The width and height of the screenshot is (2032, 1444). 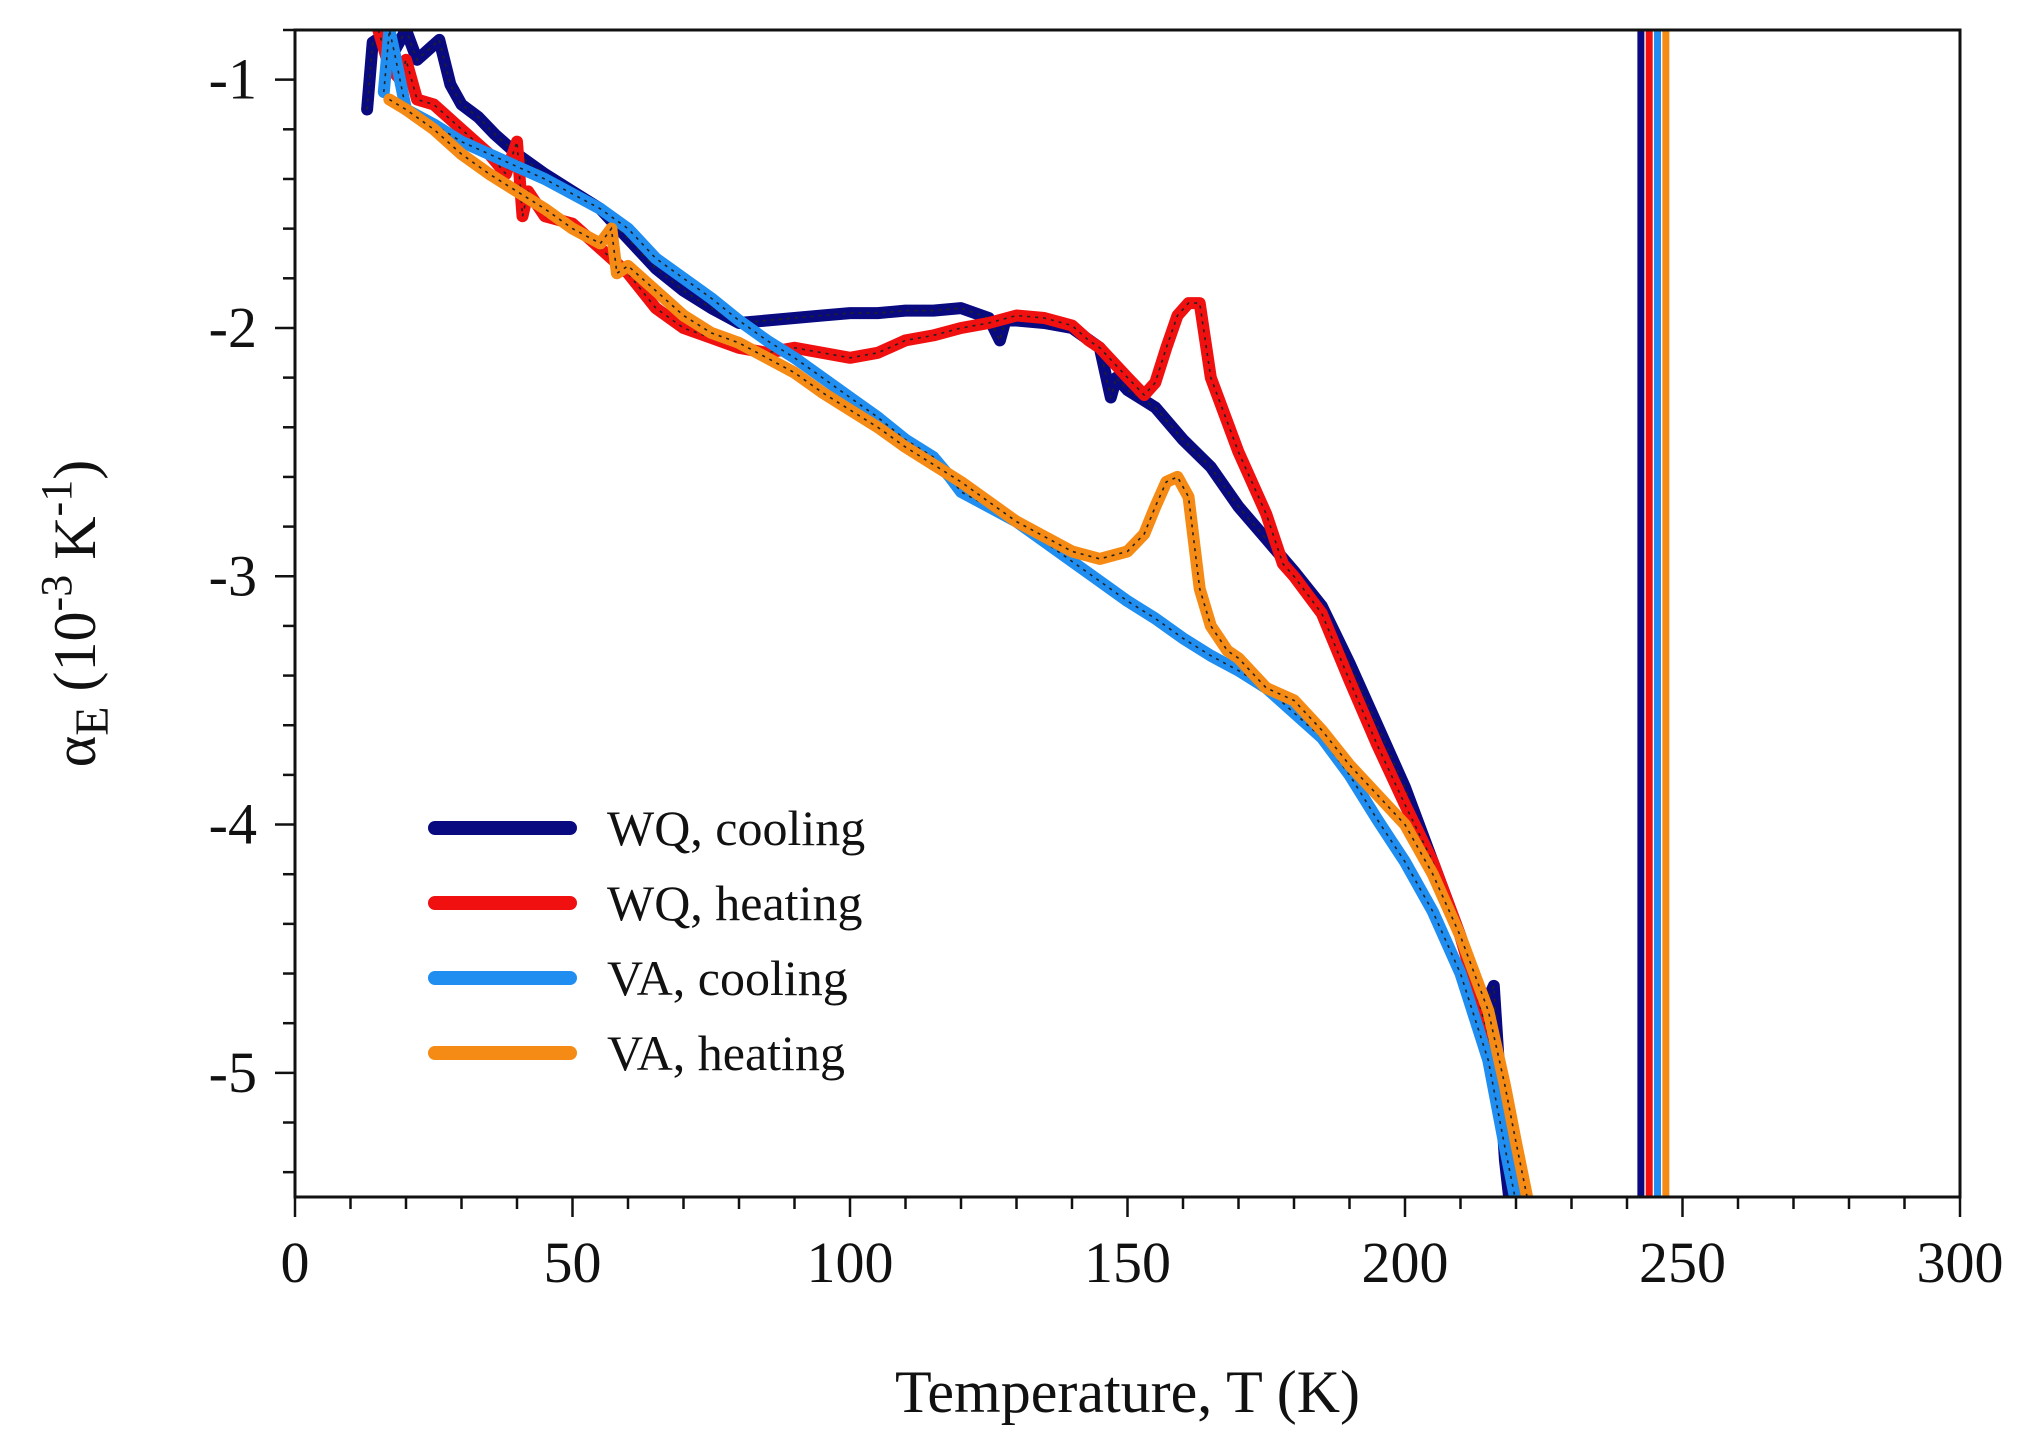 I want to click on legend-label-va-heating: VA, heating, so click(x=726, y=1053).